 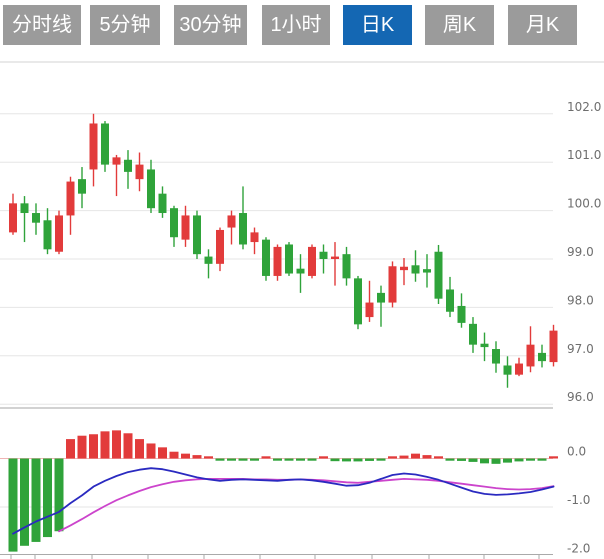 What do you see at coordinates (42, 25) in the screenshot?
I see `tab-timeline: 分时线` at bounding box center [42, 25].